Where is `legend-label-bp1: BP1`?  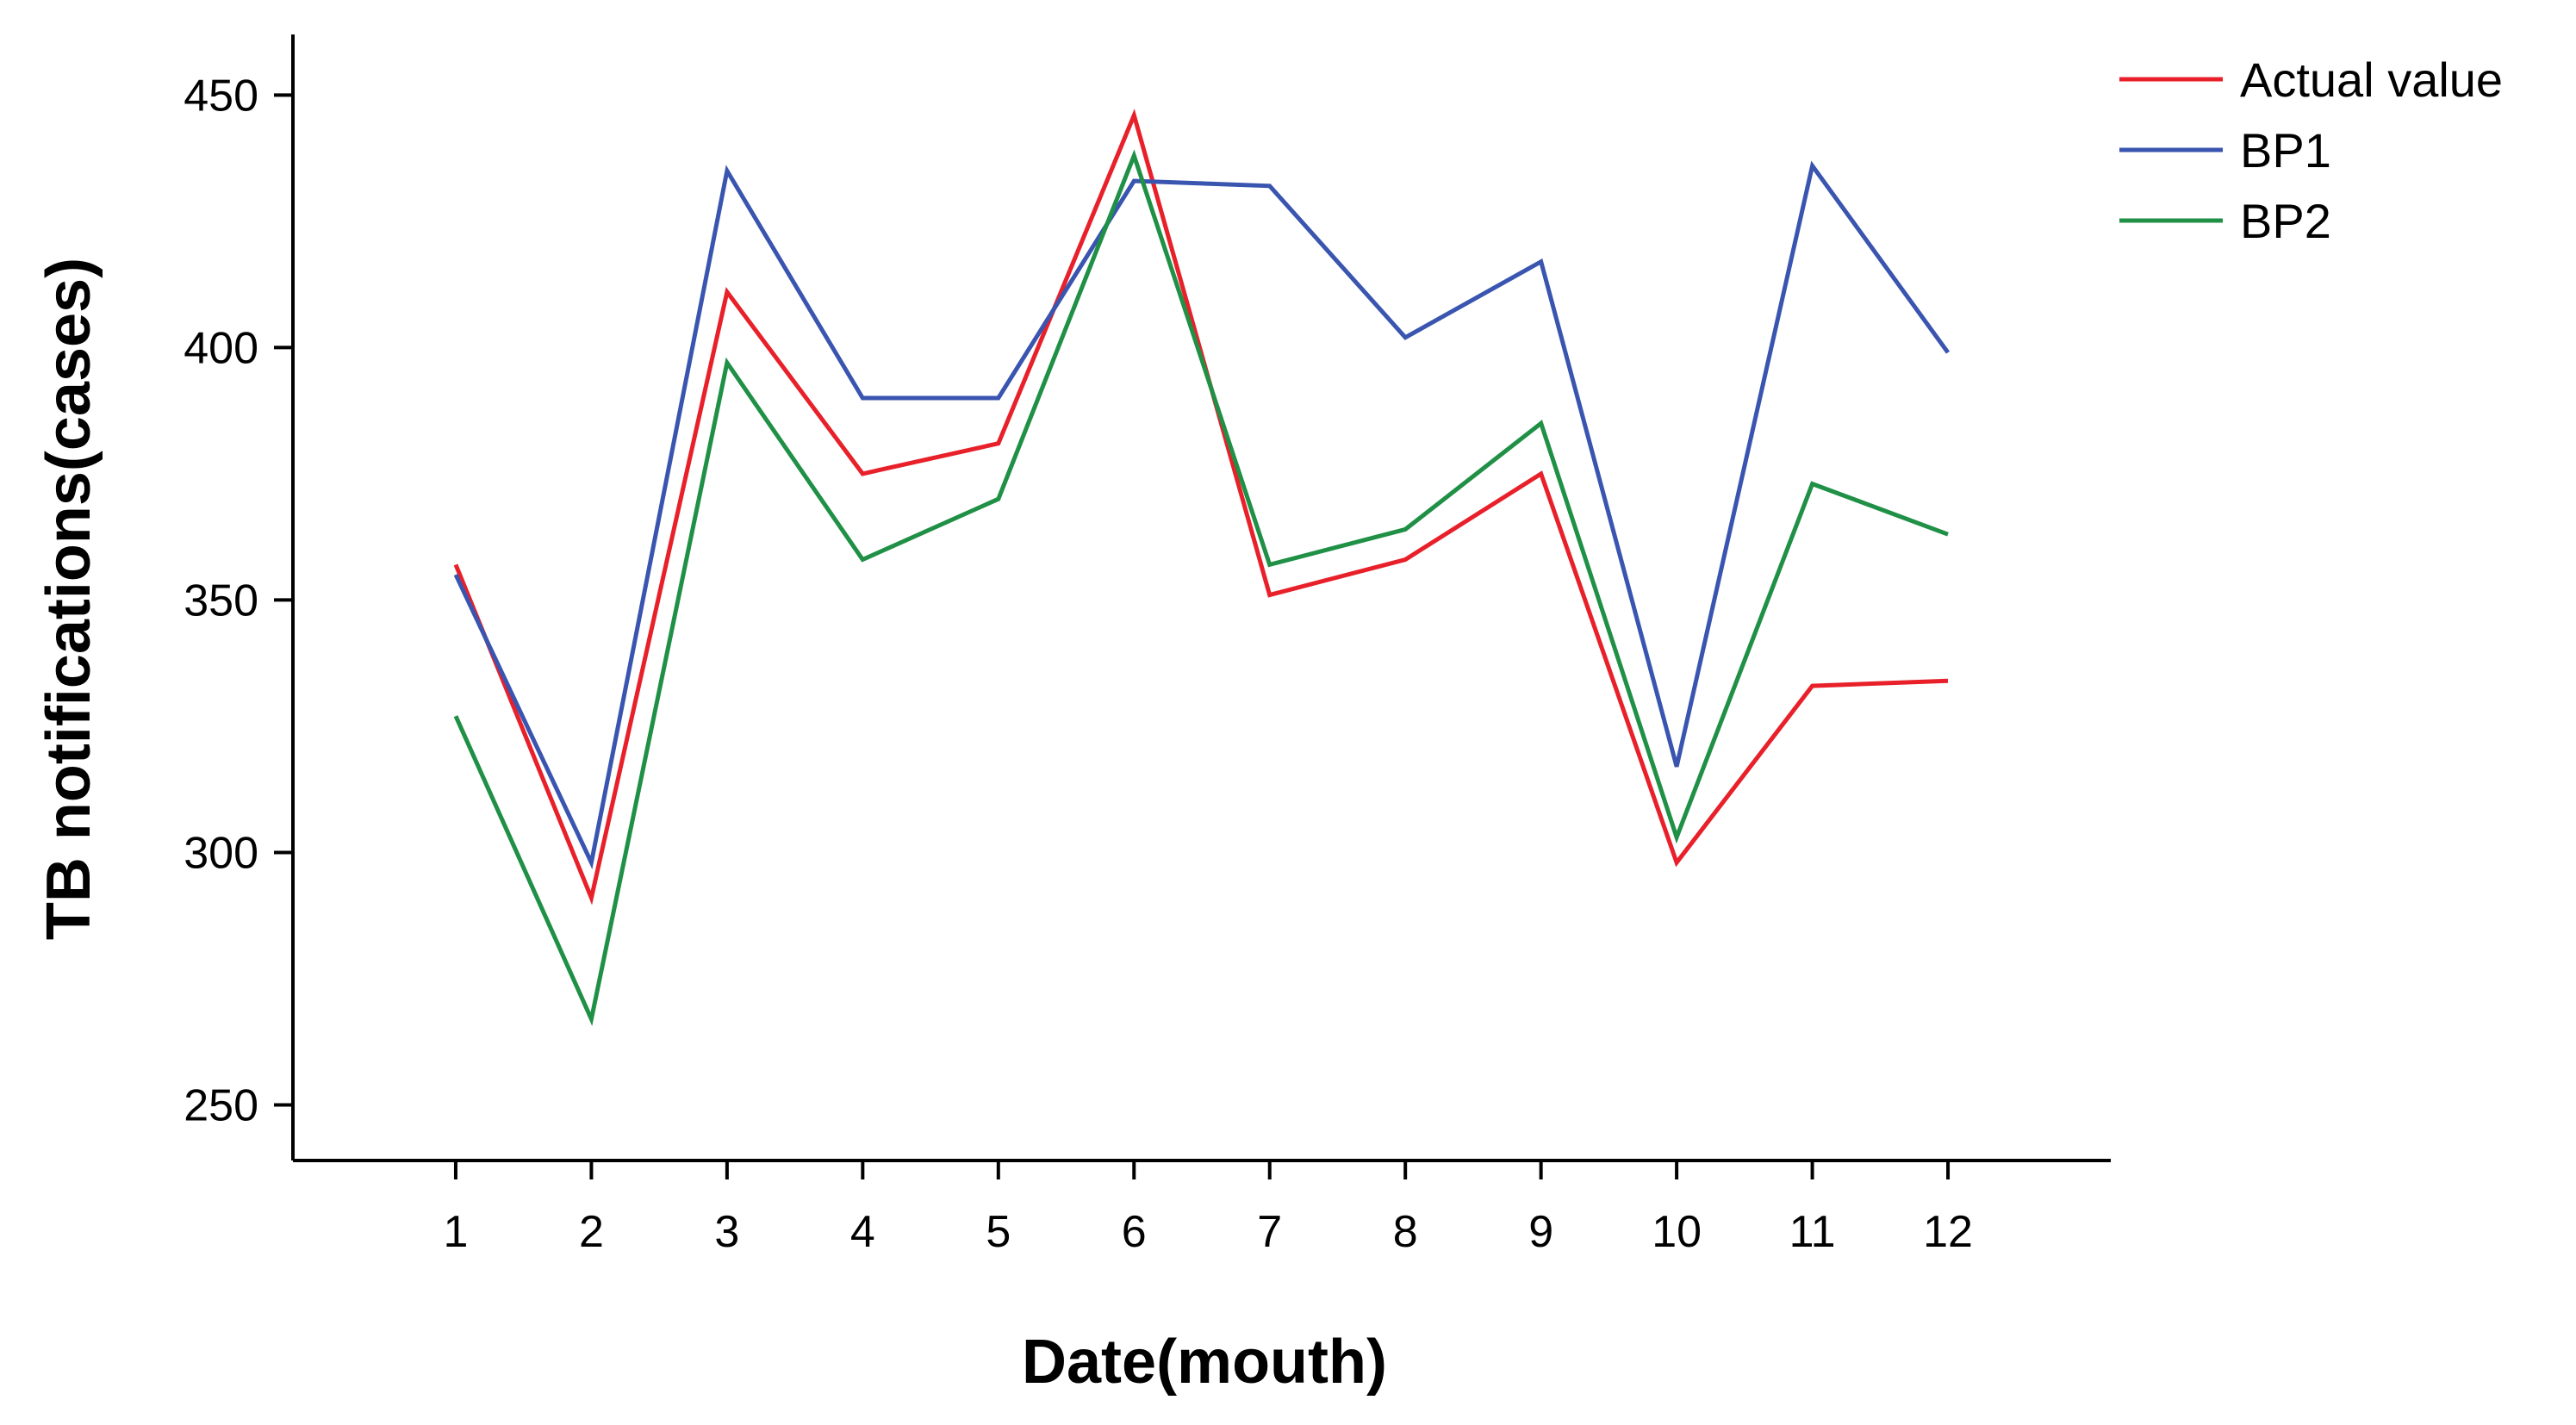 legend-label-bp1: BP1 is located at coordinates (2285, 150).